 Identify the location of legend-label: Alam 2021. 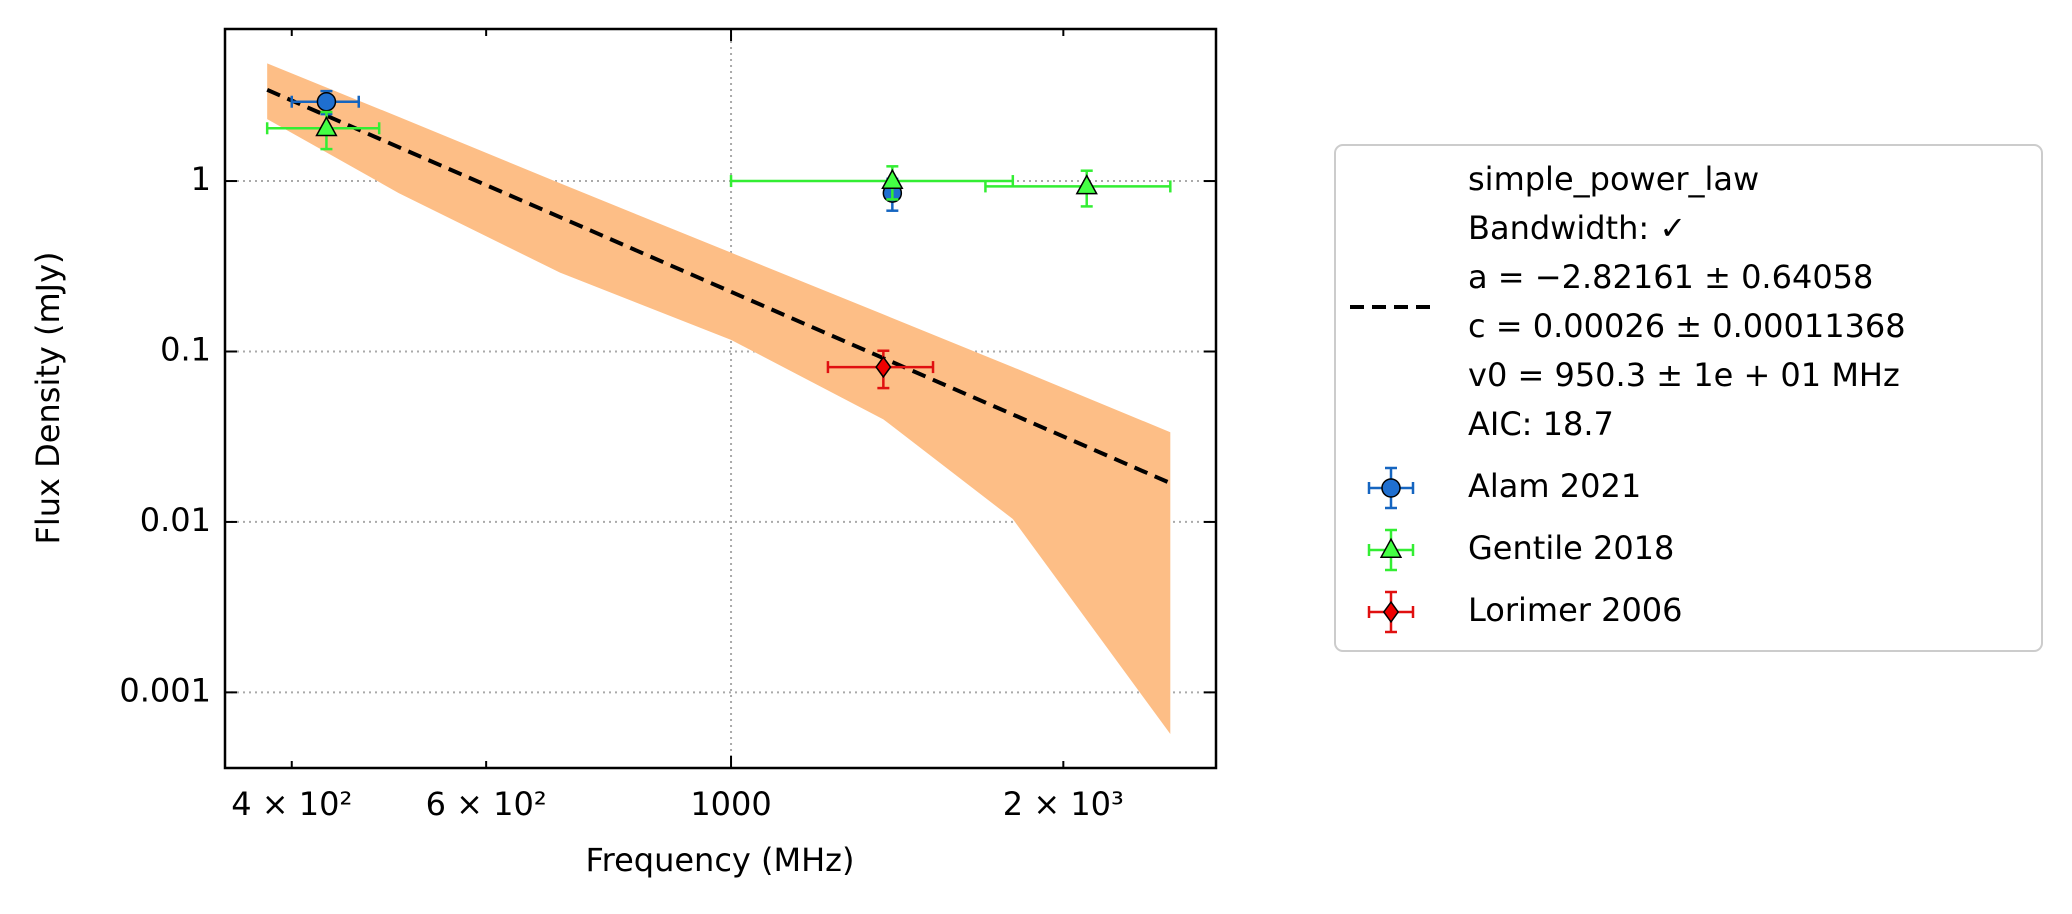
(1554, 486).